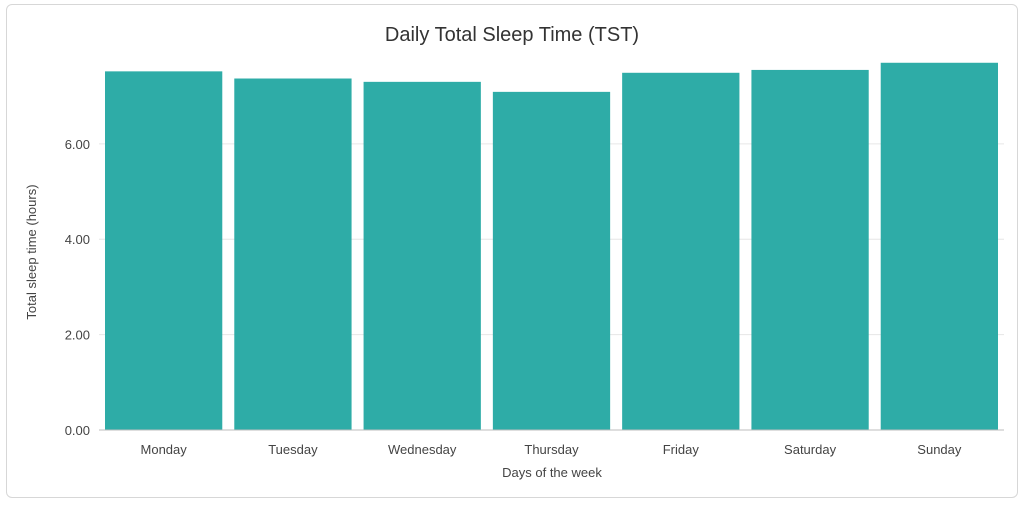 This screenshot has width=1024, height=508. Describe the element at coordinates (293, 254) in the screenshot. I see `bar-tuesday` at that location.